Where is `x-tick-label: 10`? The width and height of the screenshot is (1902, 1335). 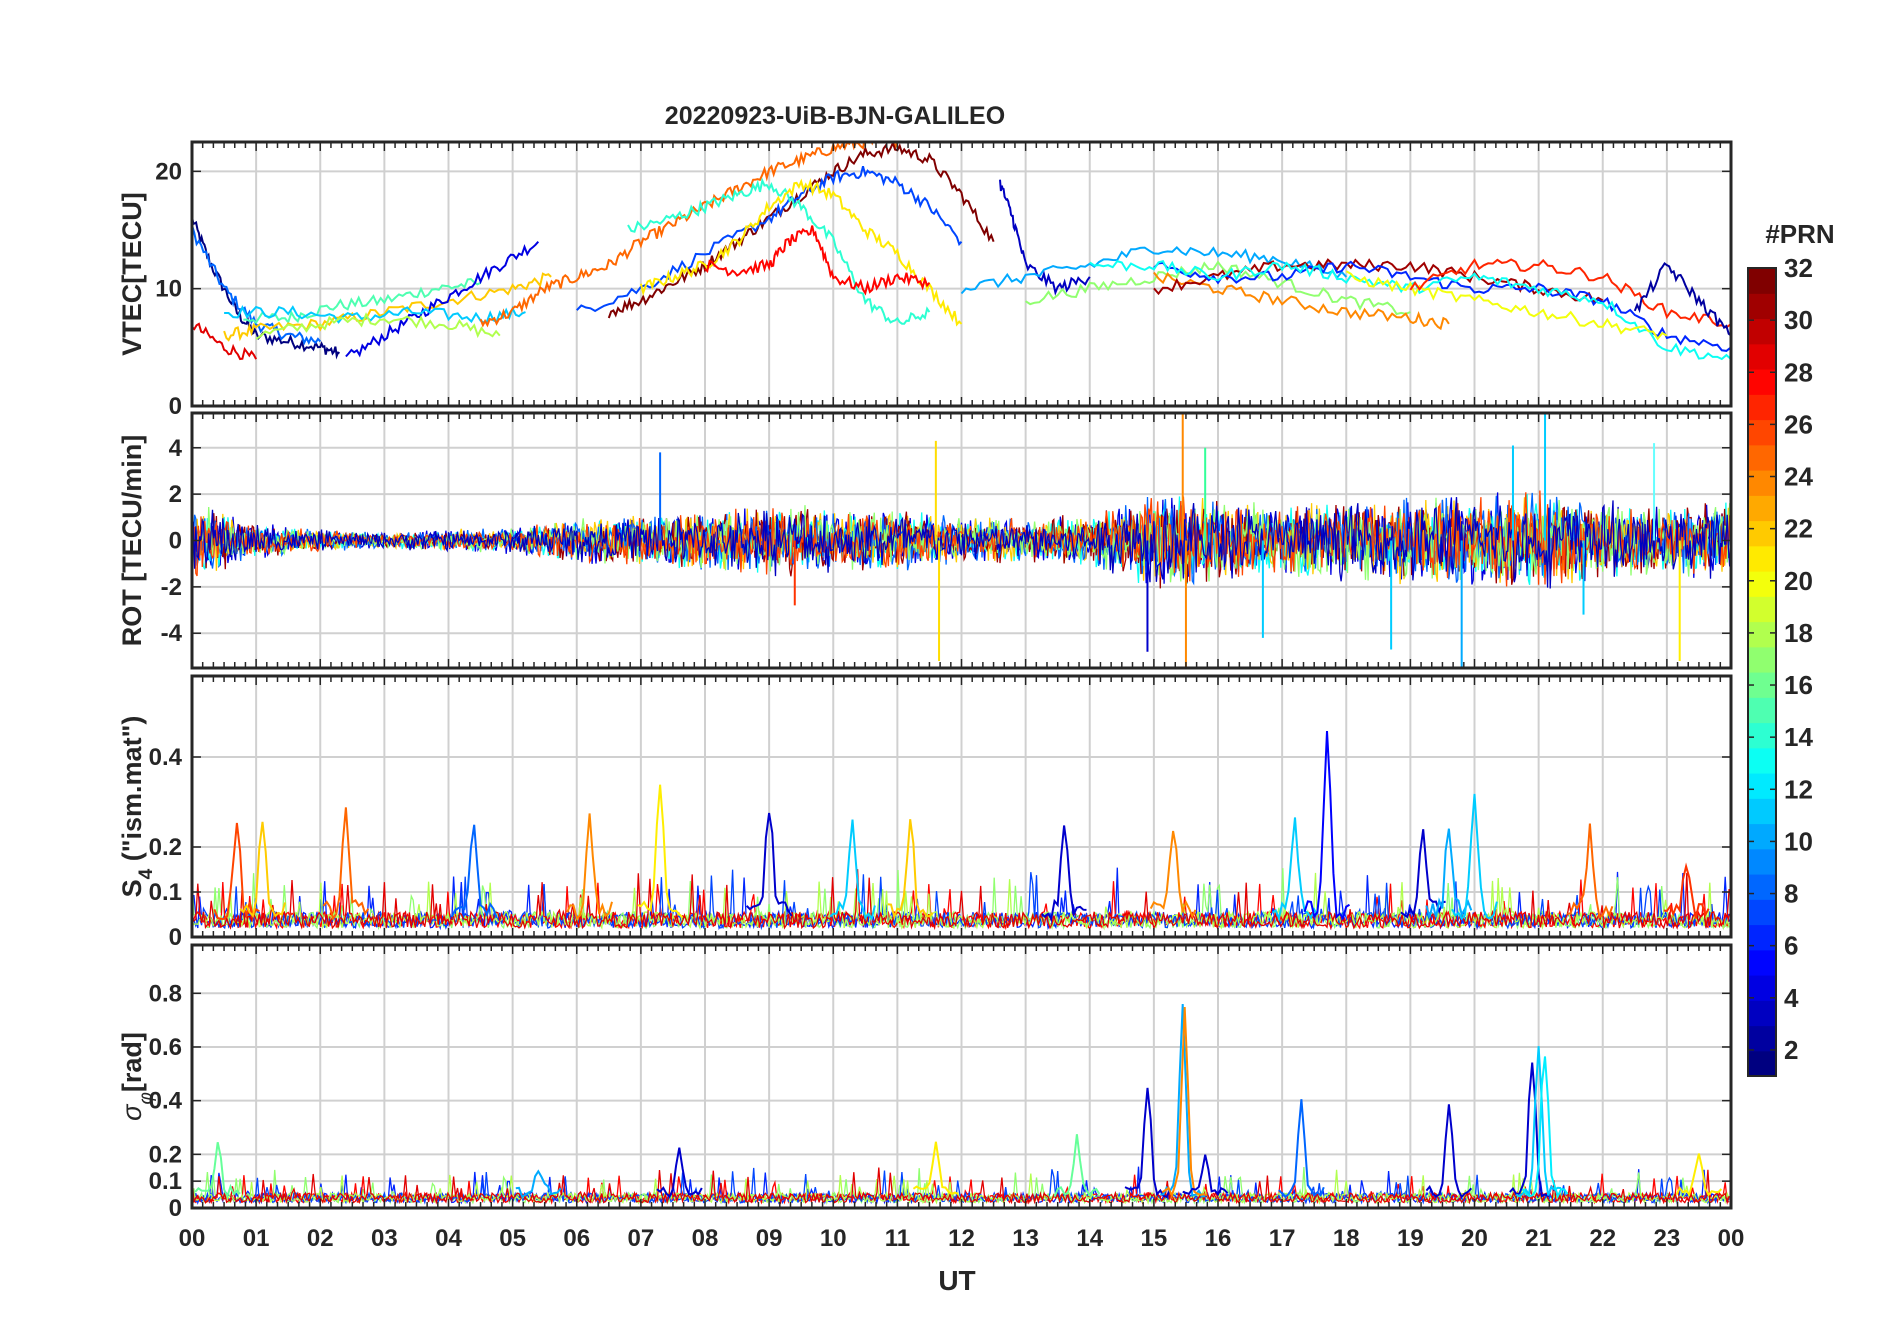
x-tick-label: 10 is located at coordinates (833, 1238).